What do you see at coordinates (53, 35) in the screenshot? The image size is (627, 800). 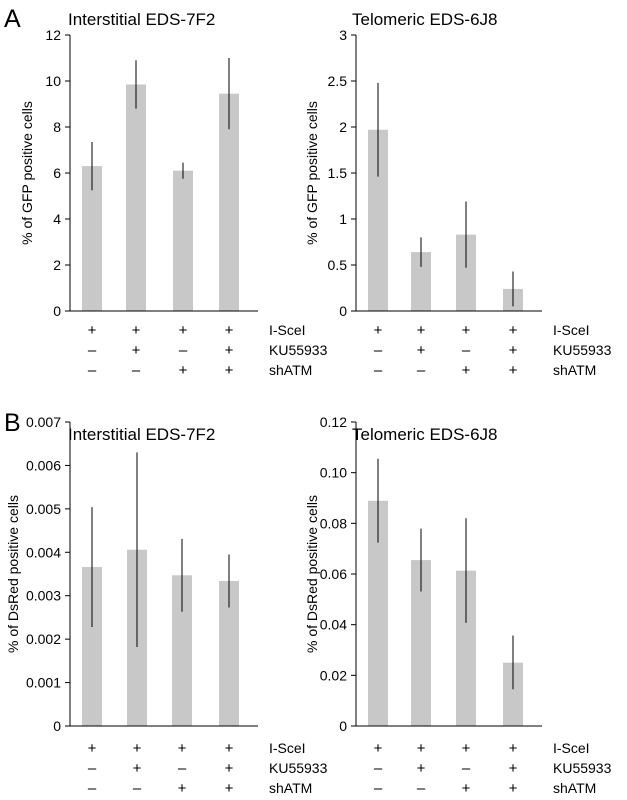 I see `y-tick-label: 12` at bounding box center [53, 35].